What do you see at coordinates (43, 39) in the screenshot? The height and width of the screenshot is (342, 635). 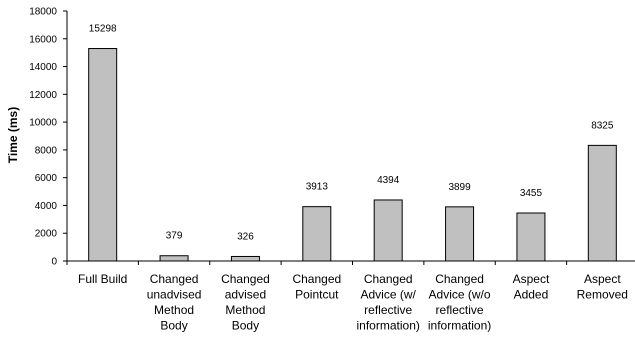 I see `y-tick-label: 16000` at bounding box center [43, 39].